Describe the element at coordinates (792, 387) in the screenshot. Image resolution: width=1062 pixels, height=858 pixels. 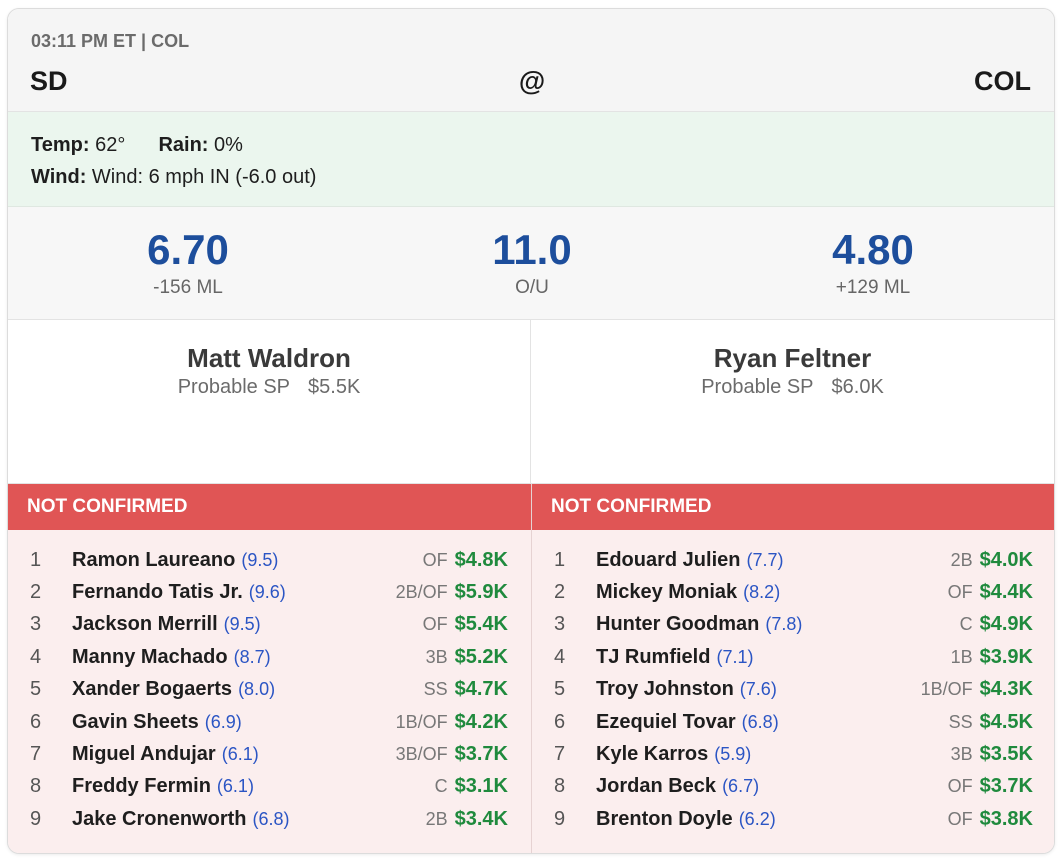
I see `home-pitcher-info: Probable SP $6.0K` at that location.